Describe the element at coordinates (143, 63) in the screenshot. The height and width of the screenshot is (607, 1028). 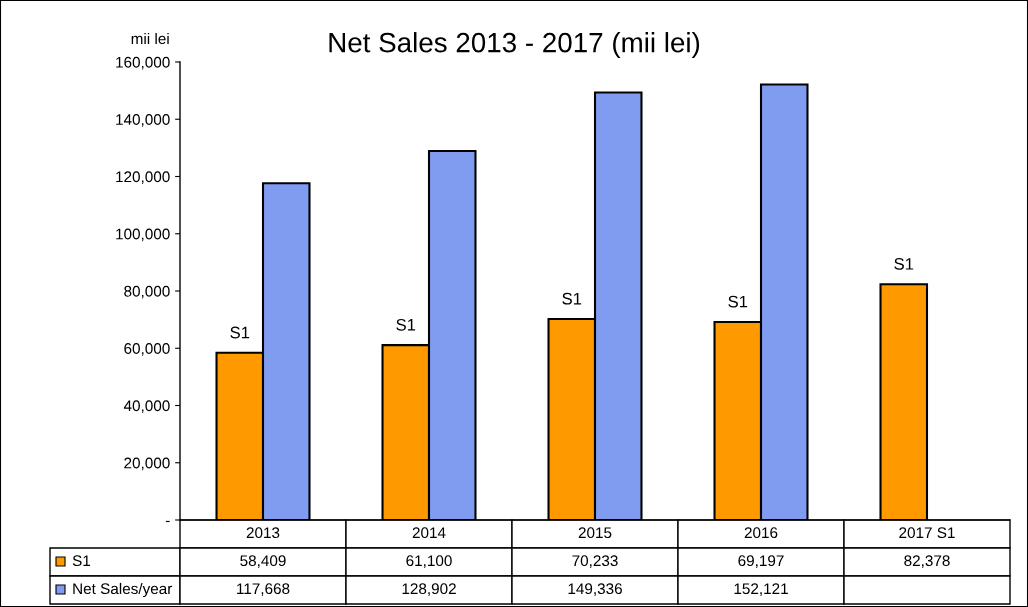
I see `y-tick-label: 160,000` at that location.